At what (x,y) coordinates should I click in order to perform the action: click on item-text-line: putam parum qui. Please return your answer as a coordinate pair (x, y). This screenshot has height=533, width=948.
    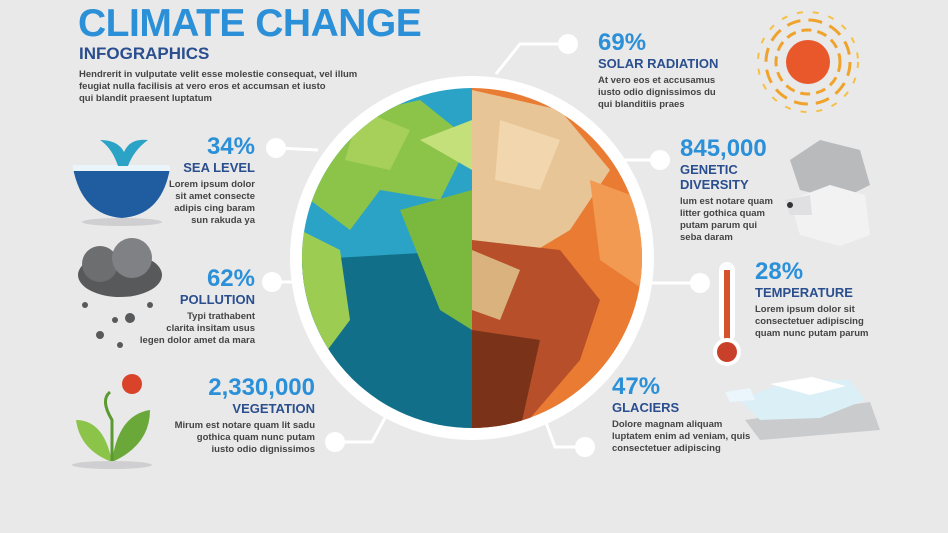
    Looking at the image, I should click on (719, 225).